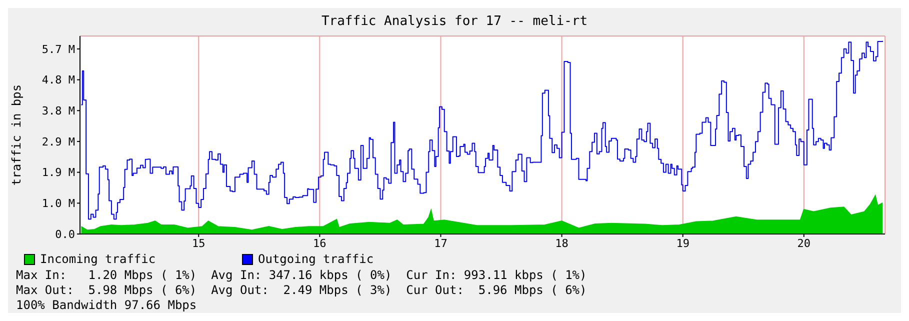 This screenshot has width=909, height=321. I want to click on x-tick-label: 18, so click(561, 243).